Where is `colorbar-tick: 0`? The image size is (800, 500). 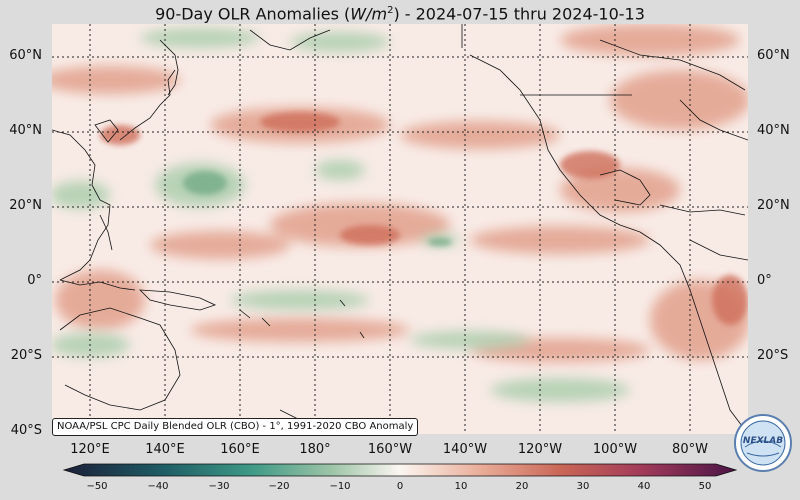
colorbar-tick: 0 is located at coordinates (400, 486).